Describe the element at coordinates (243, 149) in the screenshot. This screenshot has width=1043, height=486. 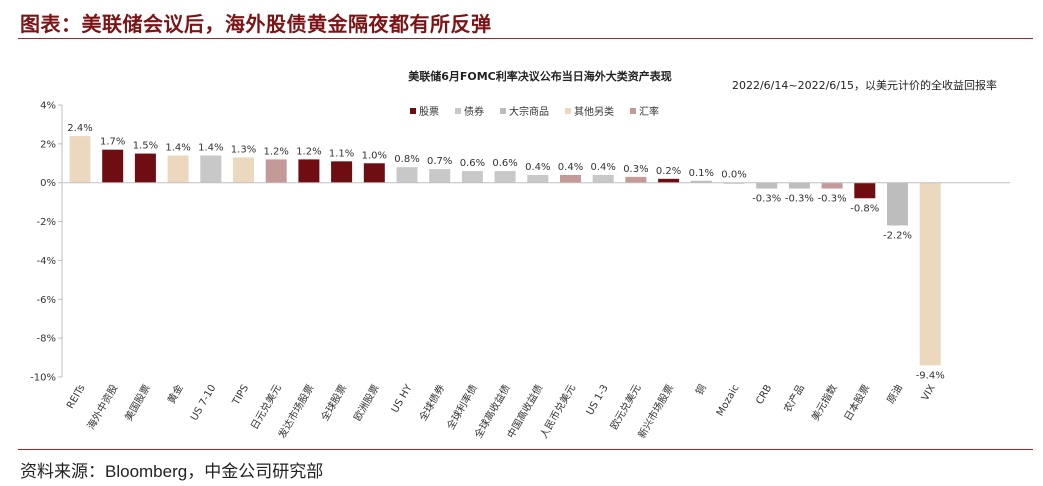
I see `data-label: 1.3%` at that location.